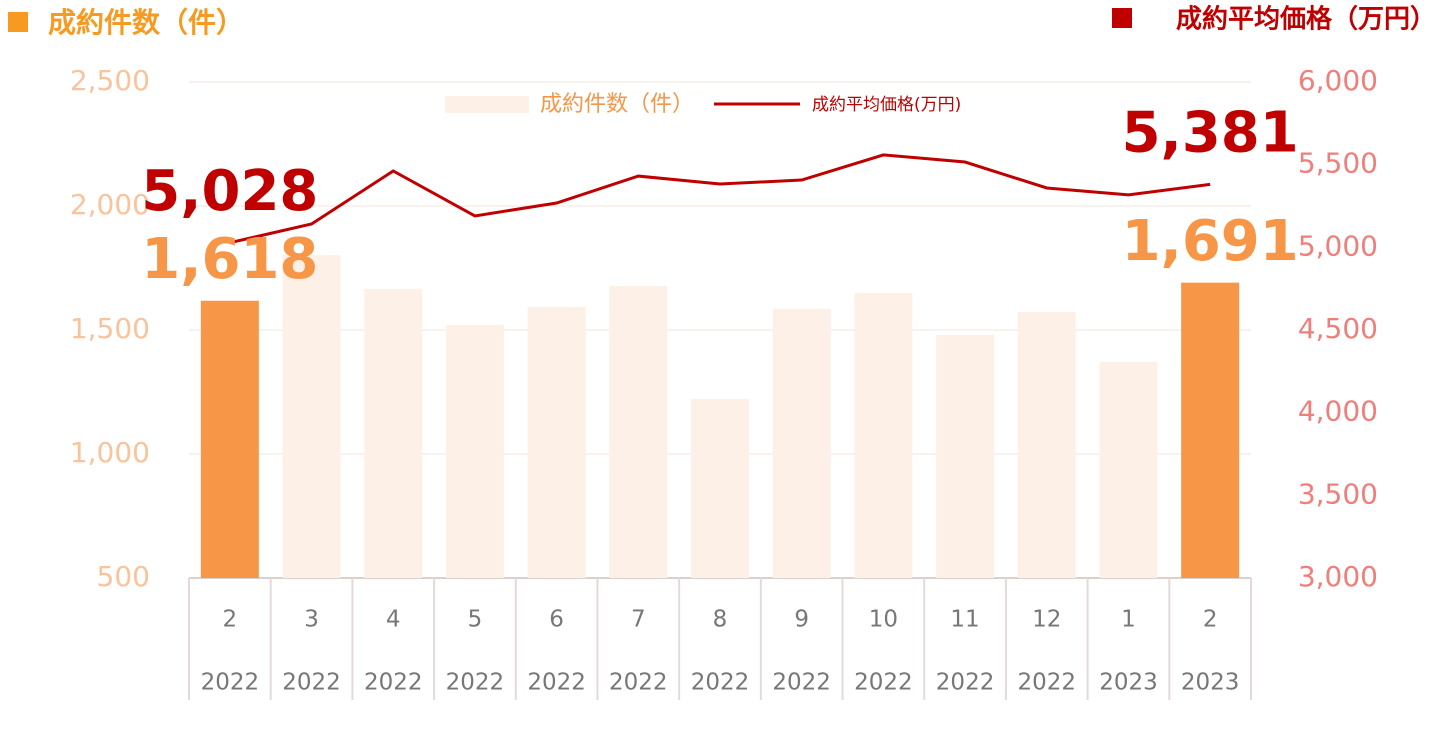  What do you see at coordinates (1210, 241) in the screenshot?
I see `data-label: 1,691` at bounding box center [1210, 241].